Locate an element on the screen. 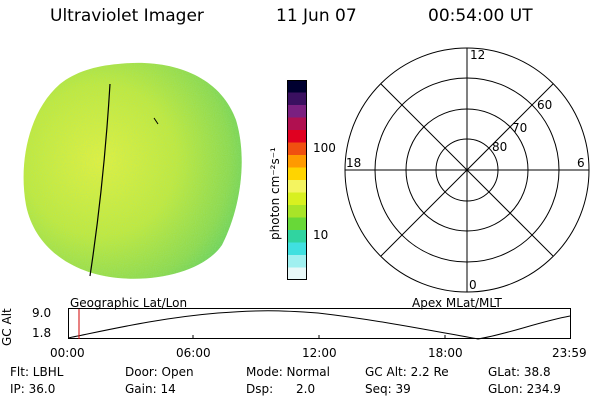 Image resolution: width=600 pixels, height=400 pixels. colorbar is located at coordinates (297, 180).